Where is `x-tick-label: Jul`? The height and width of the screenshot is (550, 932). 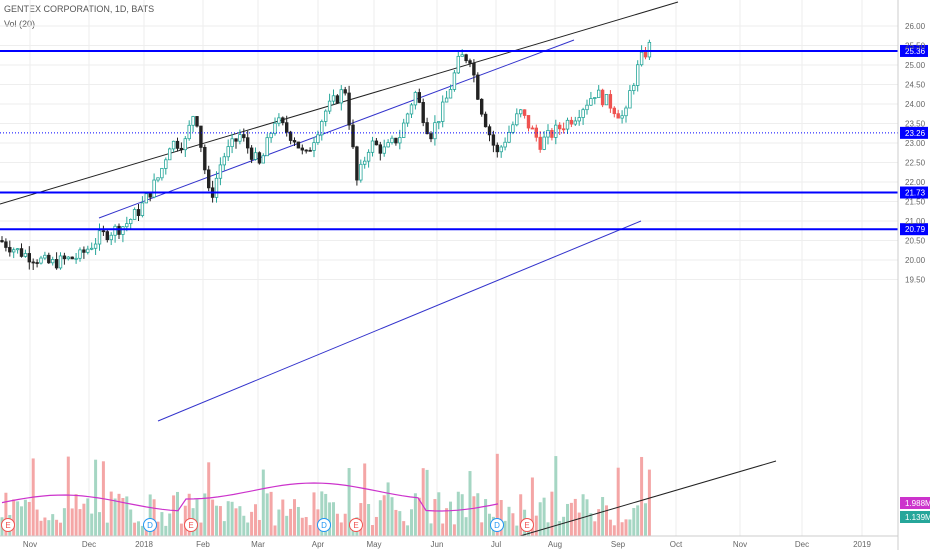 x-tick-label: Jul is located at coordinates (496, 544).